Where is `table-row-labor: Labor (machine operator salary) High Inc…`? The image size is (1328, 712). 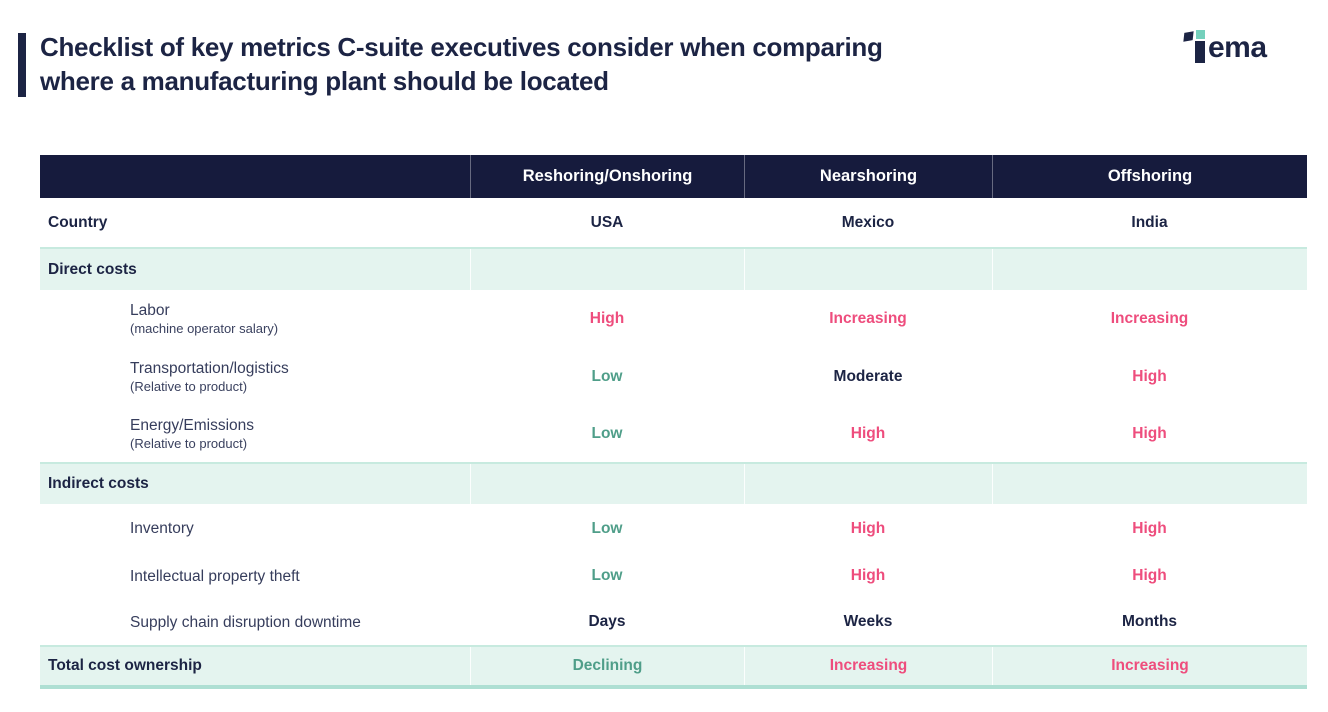
table-row-labor: Labor (machine operator salary) High Inc… is located at coordinates (673, 319).